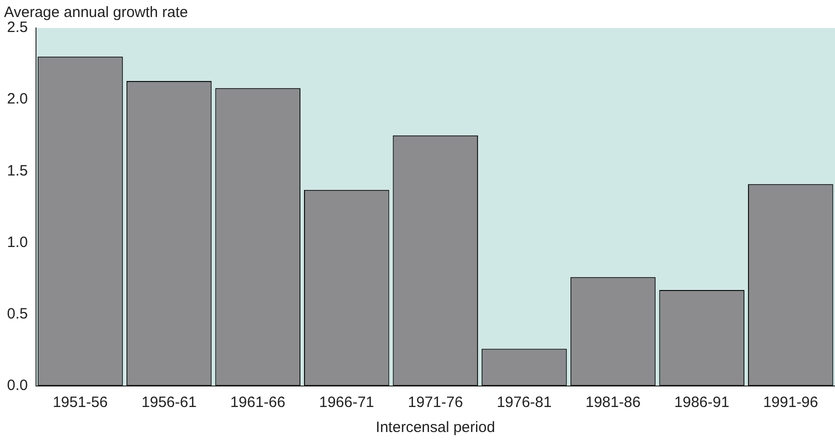 Image resolution: width=835 pixels, height=445 pixels. I want to click on x-tick-label: 1951-56, so click(80, 403).